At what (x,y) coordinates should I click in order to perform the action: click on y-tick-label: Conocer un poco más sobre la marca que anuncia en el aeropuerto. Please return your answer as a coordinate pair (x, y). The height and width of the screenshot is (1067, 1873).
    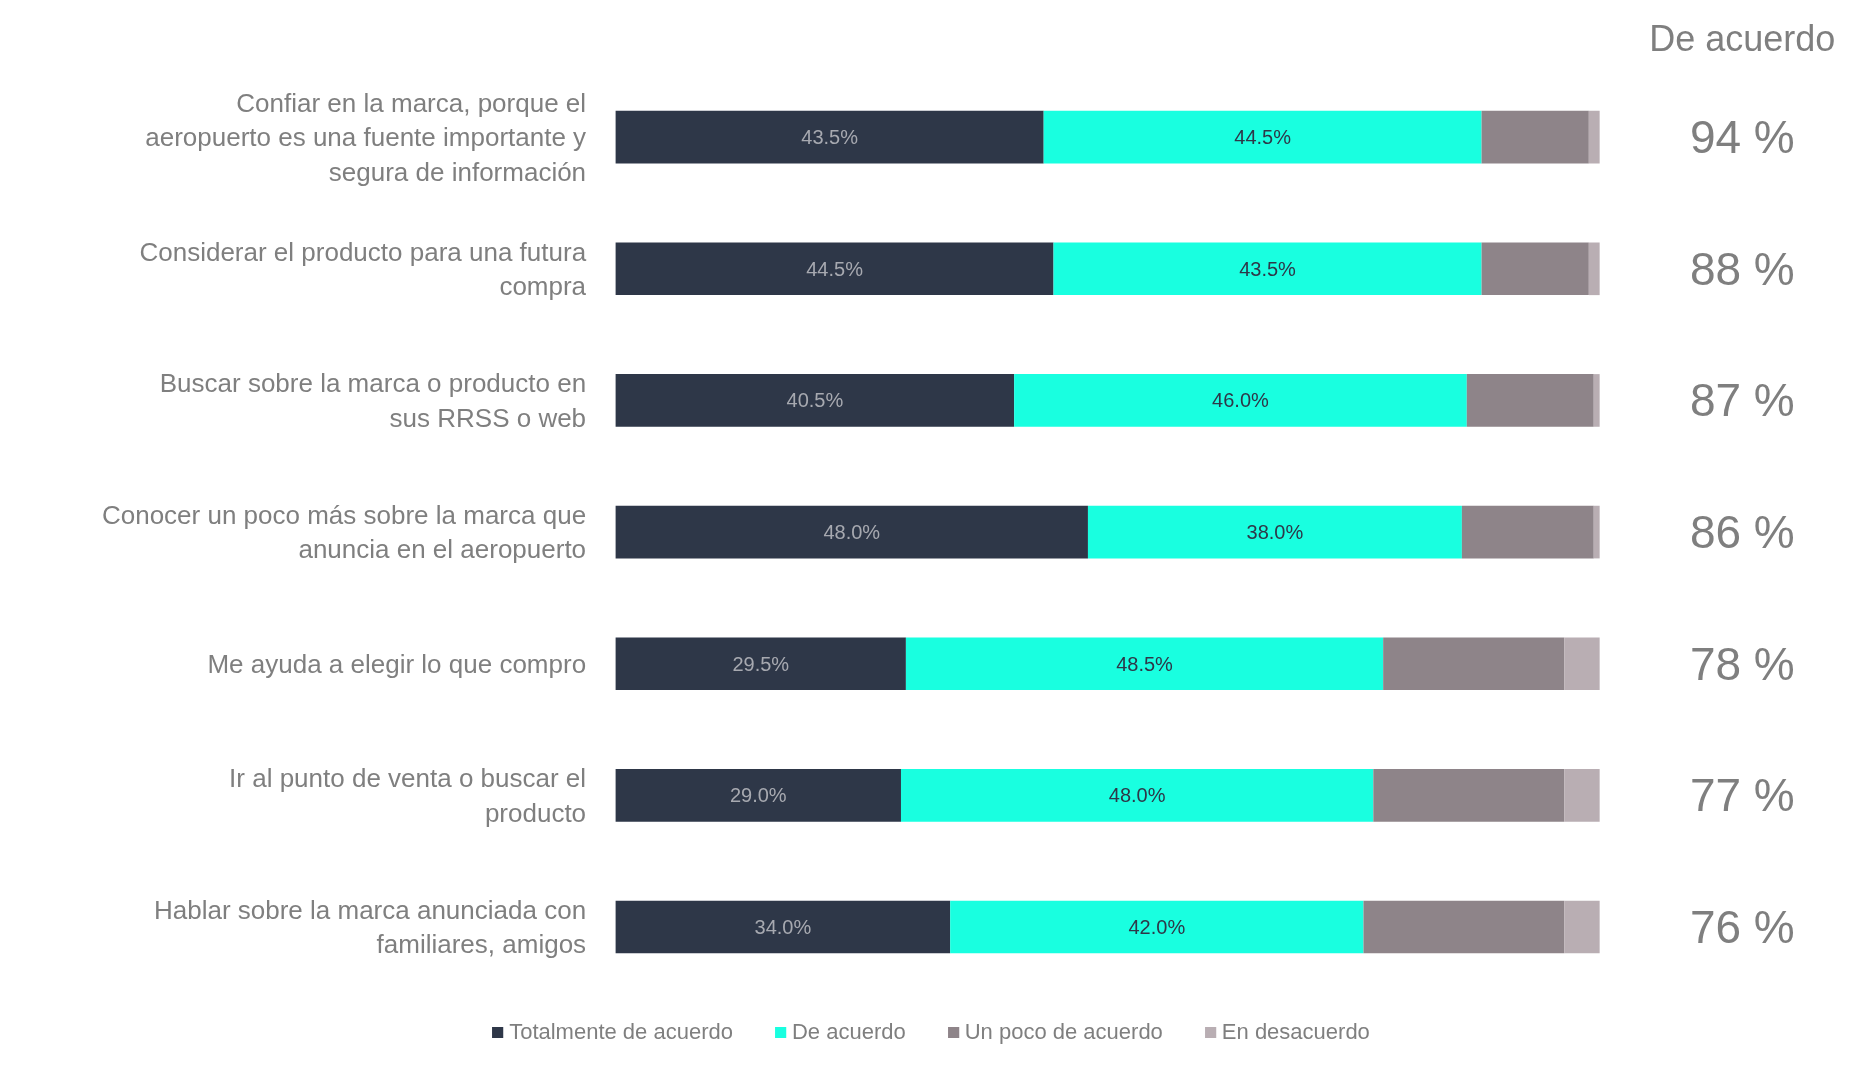
    Looking at the image, I should click on (344, 532).